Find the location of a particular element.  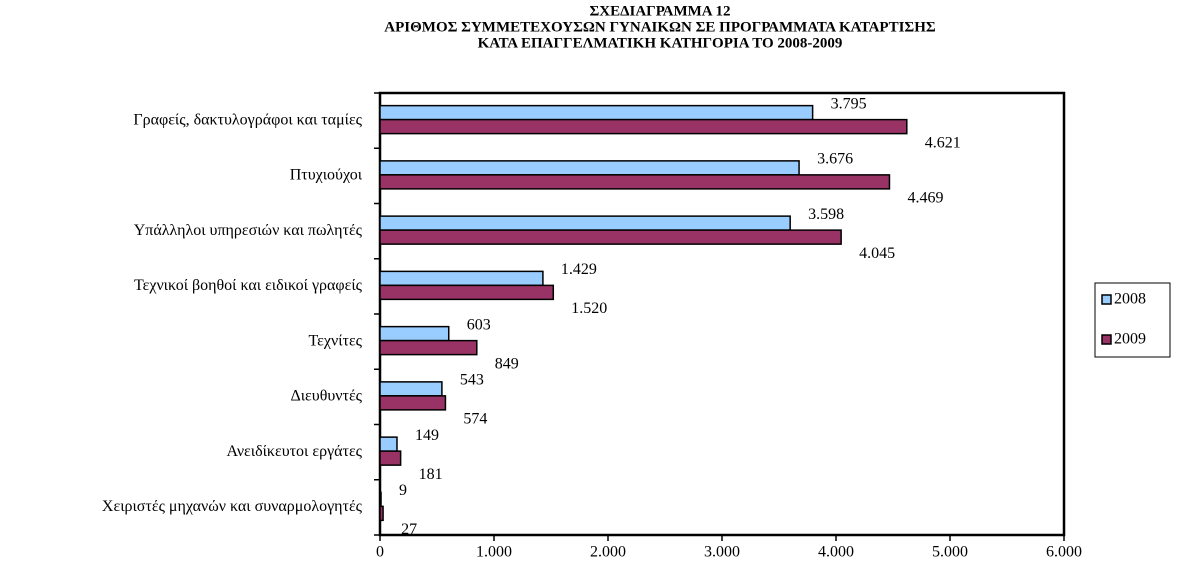

x-tick-label: 1.000 is located at coordinates (494, 552).